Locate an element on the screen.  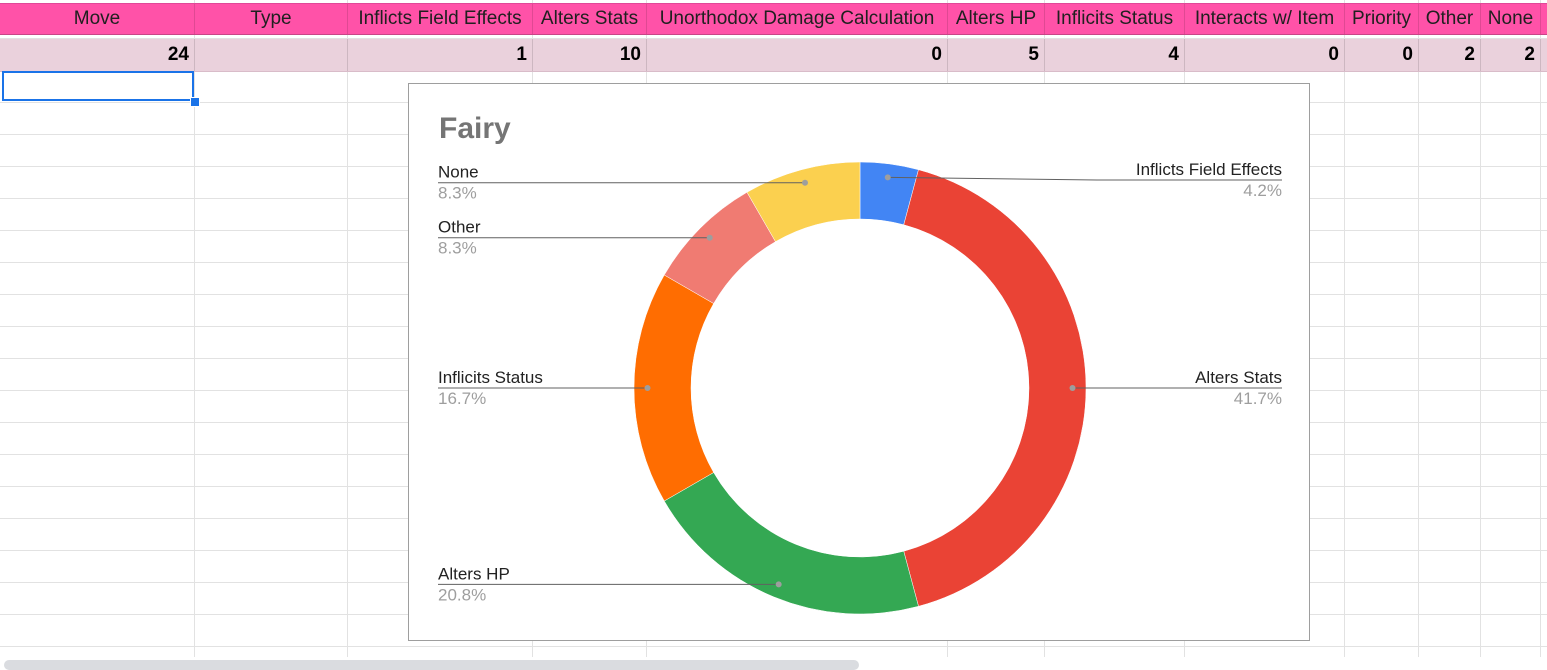
header-cell-other: Other is located at coordinates (1450, 19).